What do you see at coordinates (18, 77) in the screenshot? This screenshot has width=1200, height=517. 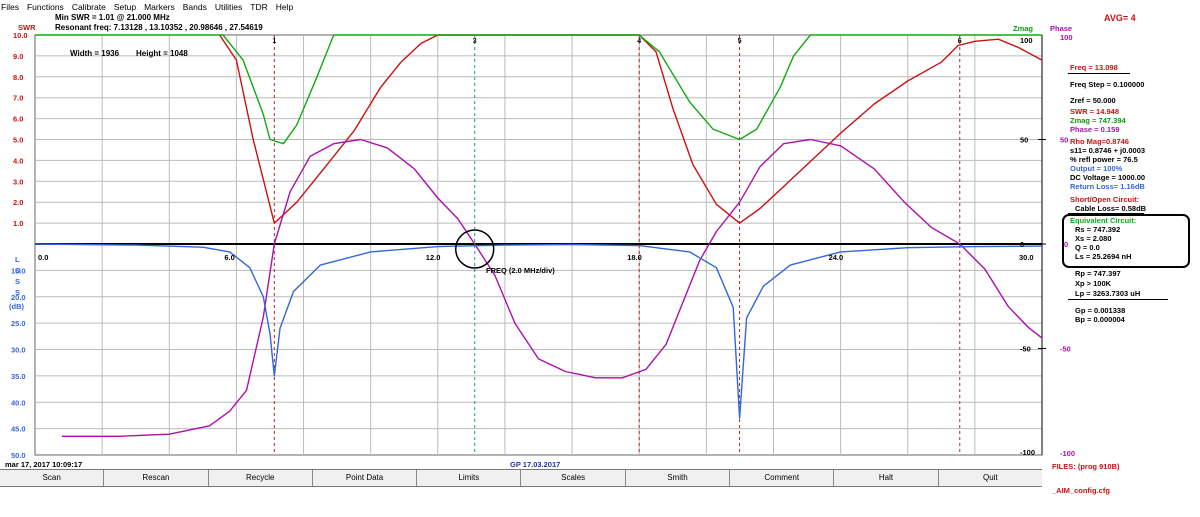 I see `swr-tick: 8.0` at bounding box center [18, 77].